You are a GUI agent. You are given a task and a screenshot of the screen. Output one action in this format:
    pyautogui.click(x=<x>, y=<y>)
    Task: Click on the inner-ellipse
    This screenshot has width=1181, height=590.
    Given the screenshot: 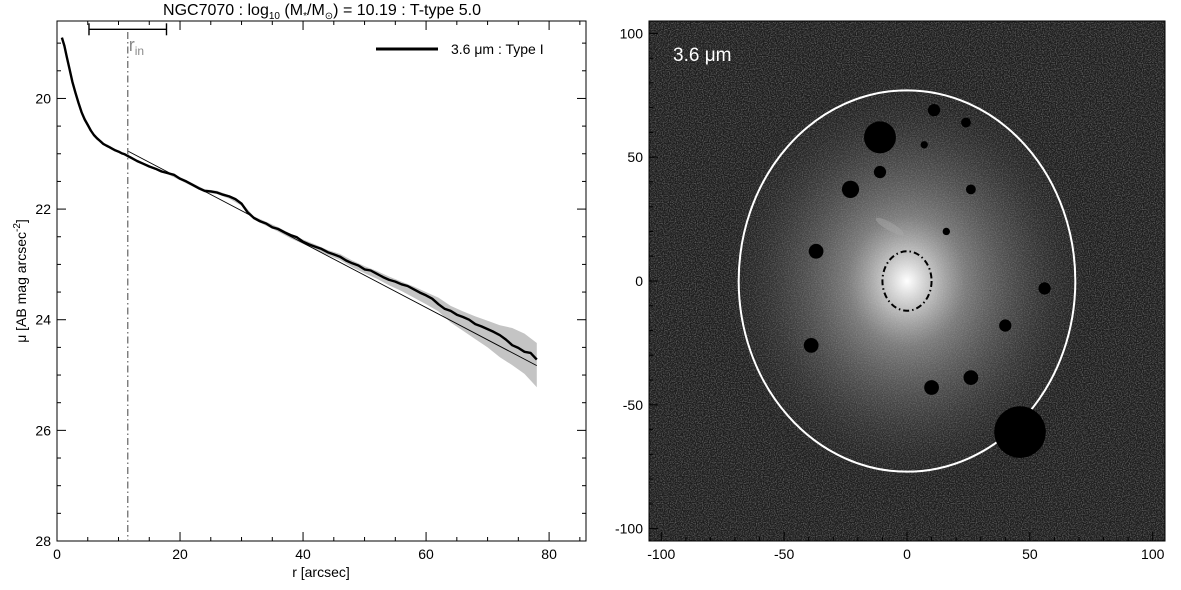 What is the action you would take?
    pyautogui.click(x=907, y=281)
    